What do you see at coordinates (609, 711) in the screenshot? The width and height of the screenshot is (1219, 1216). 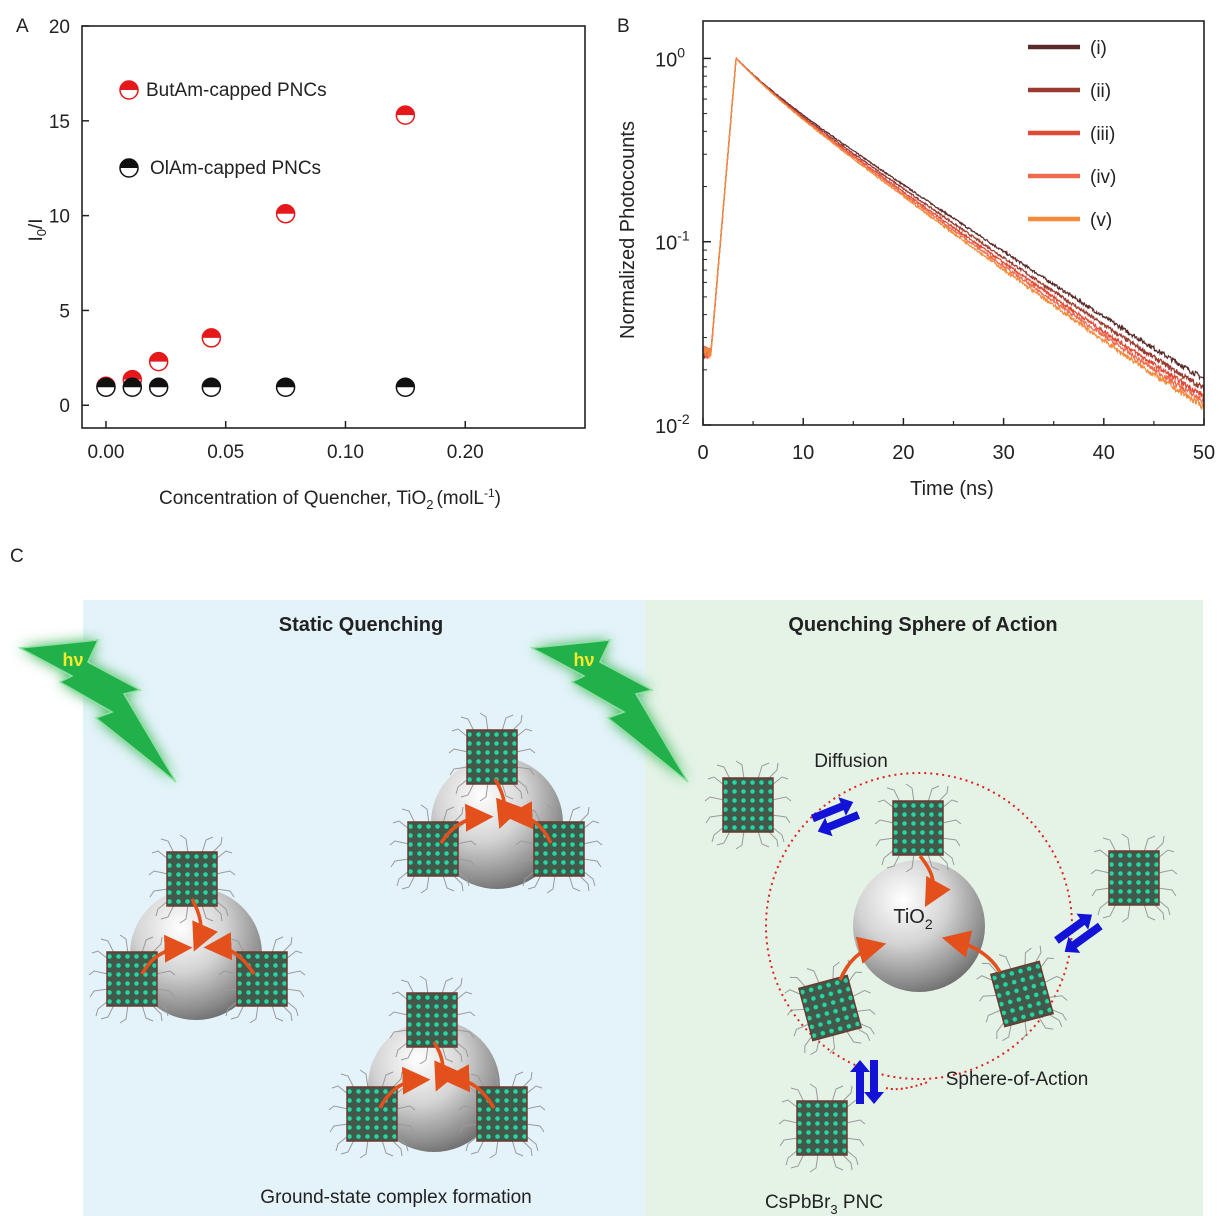 I see `lightning-bolt-right-icon` at bounding box center [609, 711].